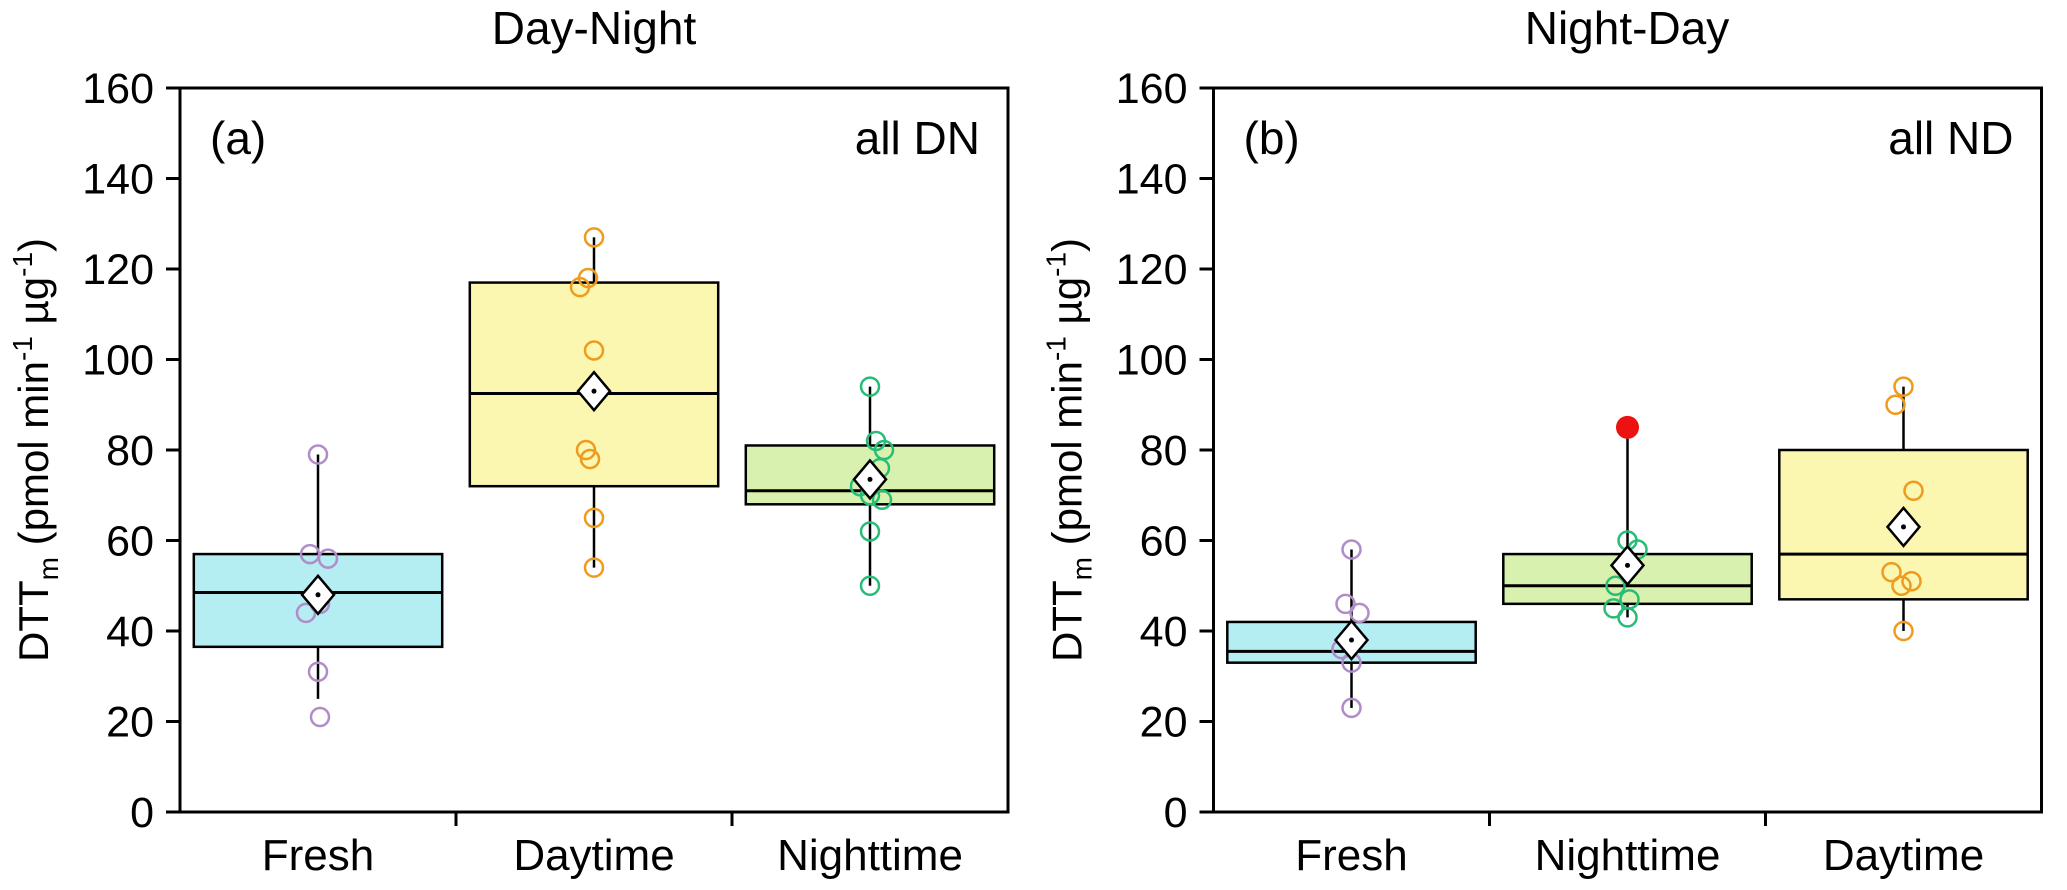 The height and width of the screenshot is (890, 2067). Describe the element at coordinates (594, 28) in the screenshot. I see `panel-title-day-night: Day-Night` at that location.